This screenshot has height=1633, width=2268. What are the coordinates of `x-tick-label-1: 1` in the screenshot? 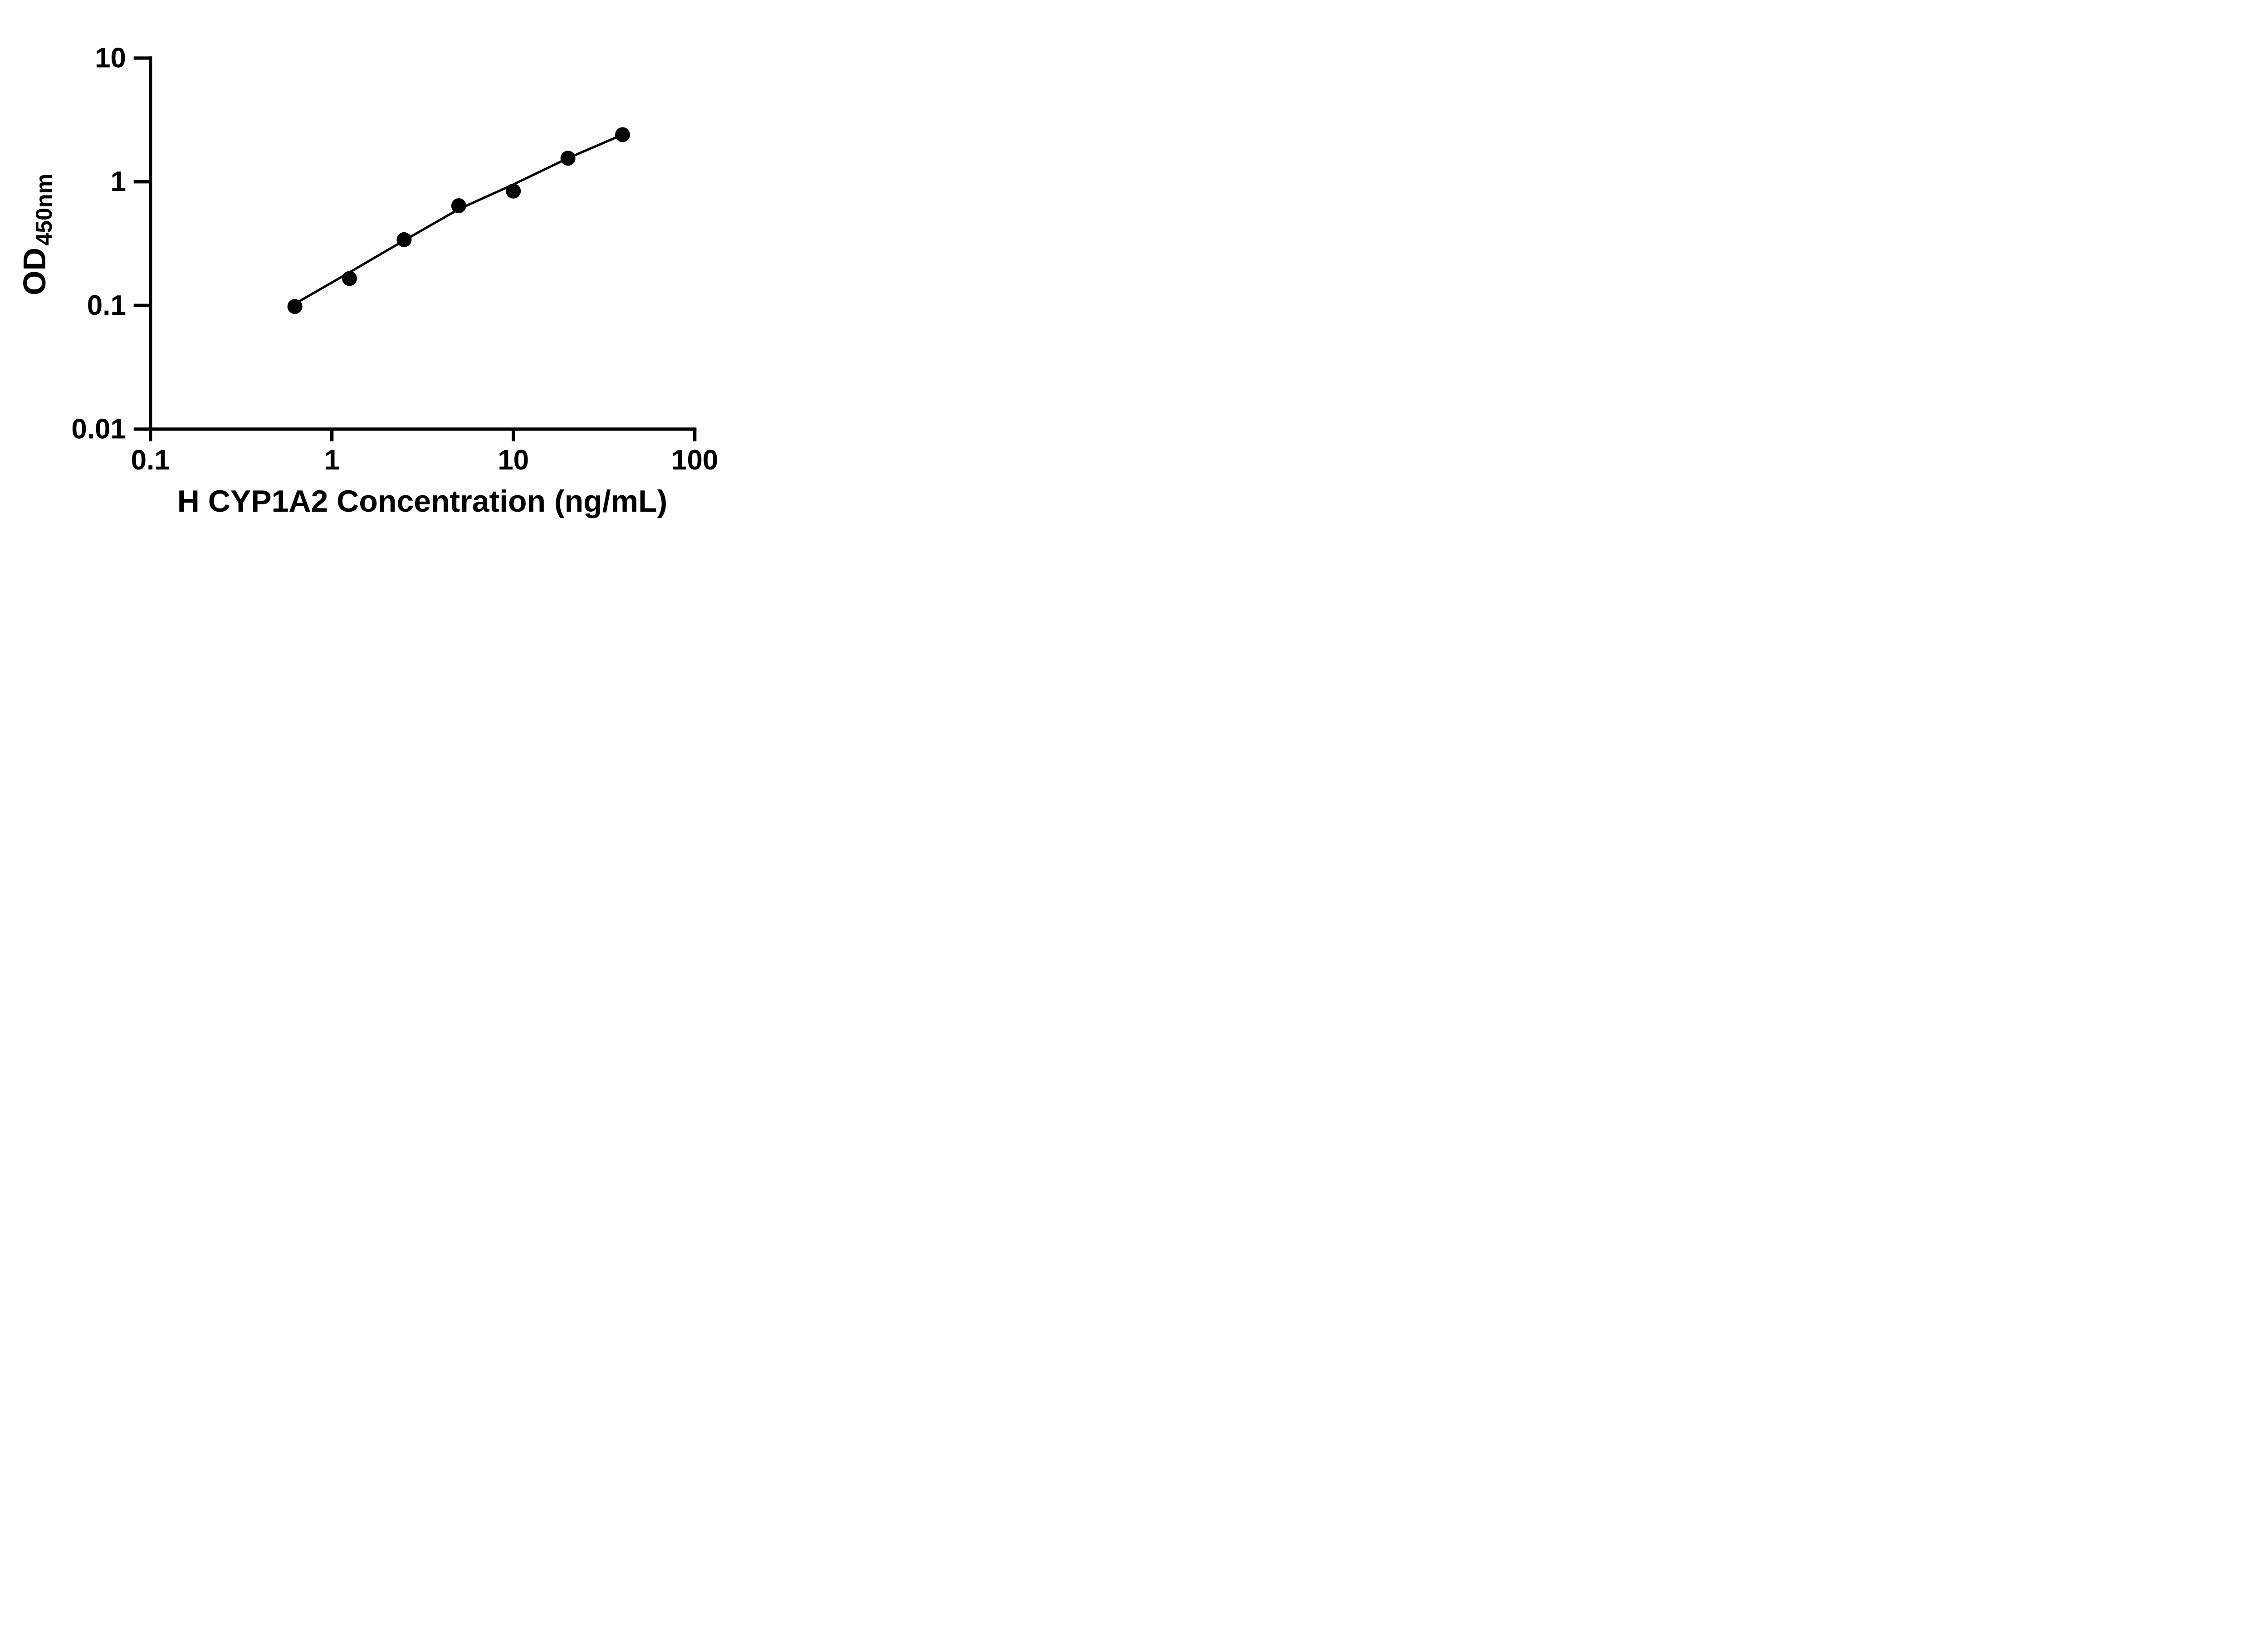 It's located at (332, 460).